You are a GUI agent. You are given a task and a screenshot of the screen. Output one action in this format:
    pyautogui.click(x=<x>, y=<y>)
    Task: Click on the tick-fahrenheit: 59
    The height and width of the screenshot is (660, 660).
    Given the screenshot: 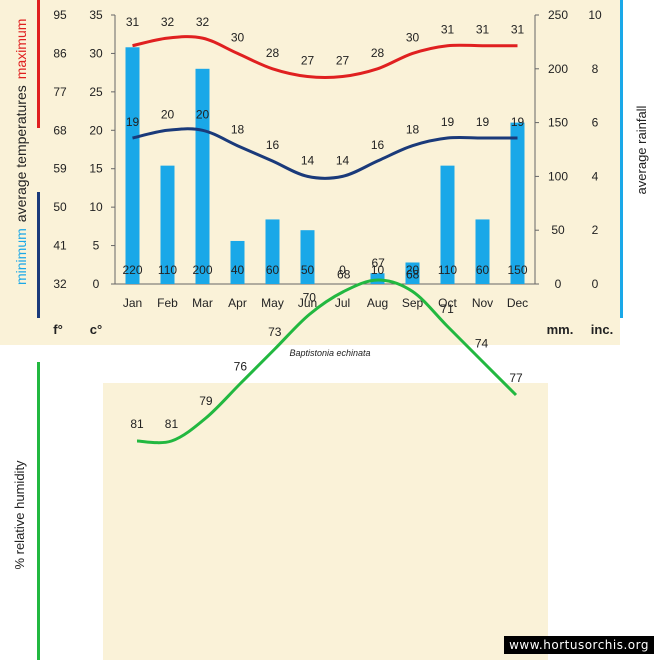 What is the action you would take?
    pyautogui.click(x=60, y=169)
    